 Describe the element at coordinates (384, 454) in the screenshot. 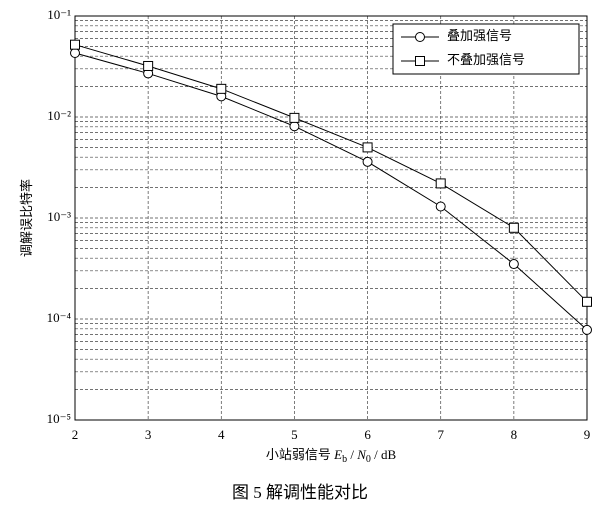

I see `x-axis-label-part: / dB` at that location.